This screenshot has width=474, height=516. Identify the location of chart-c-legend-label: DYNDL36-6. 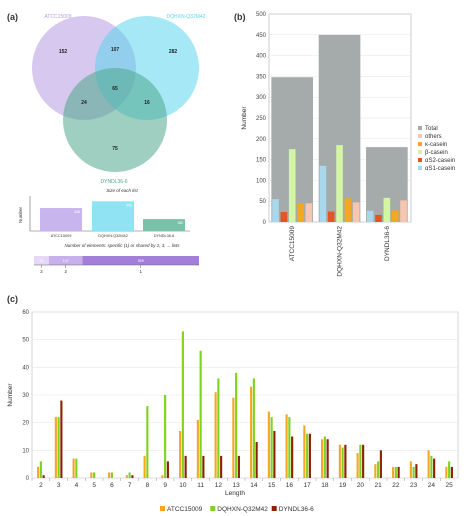
(296, 509).